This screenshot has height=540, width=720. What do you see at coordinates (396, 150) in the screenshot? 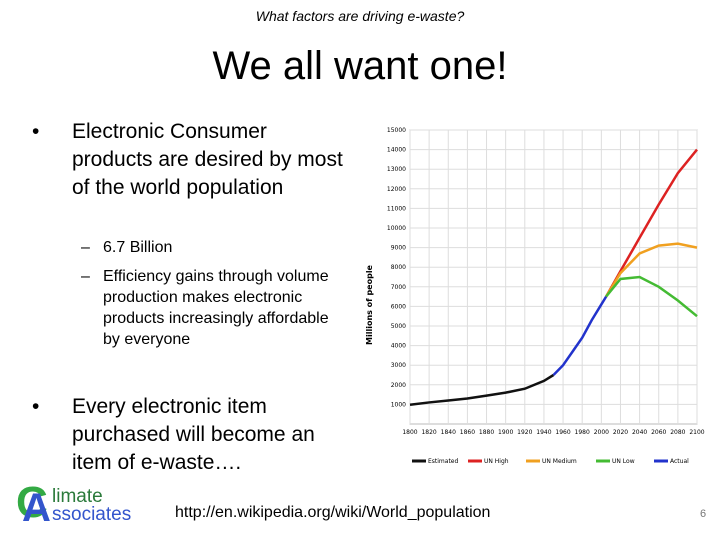
I see `y-tick-label: 14000` at bounding box center [396, 150].